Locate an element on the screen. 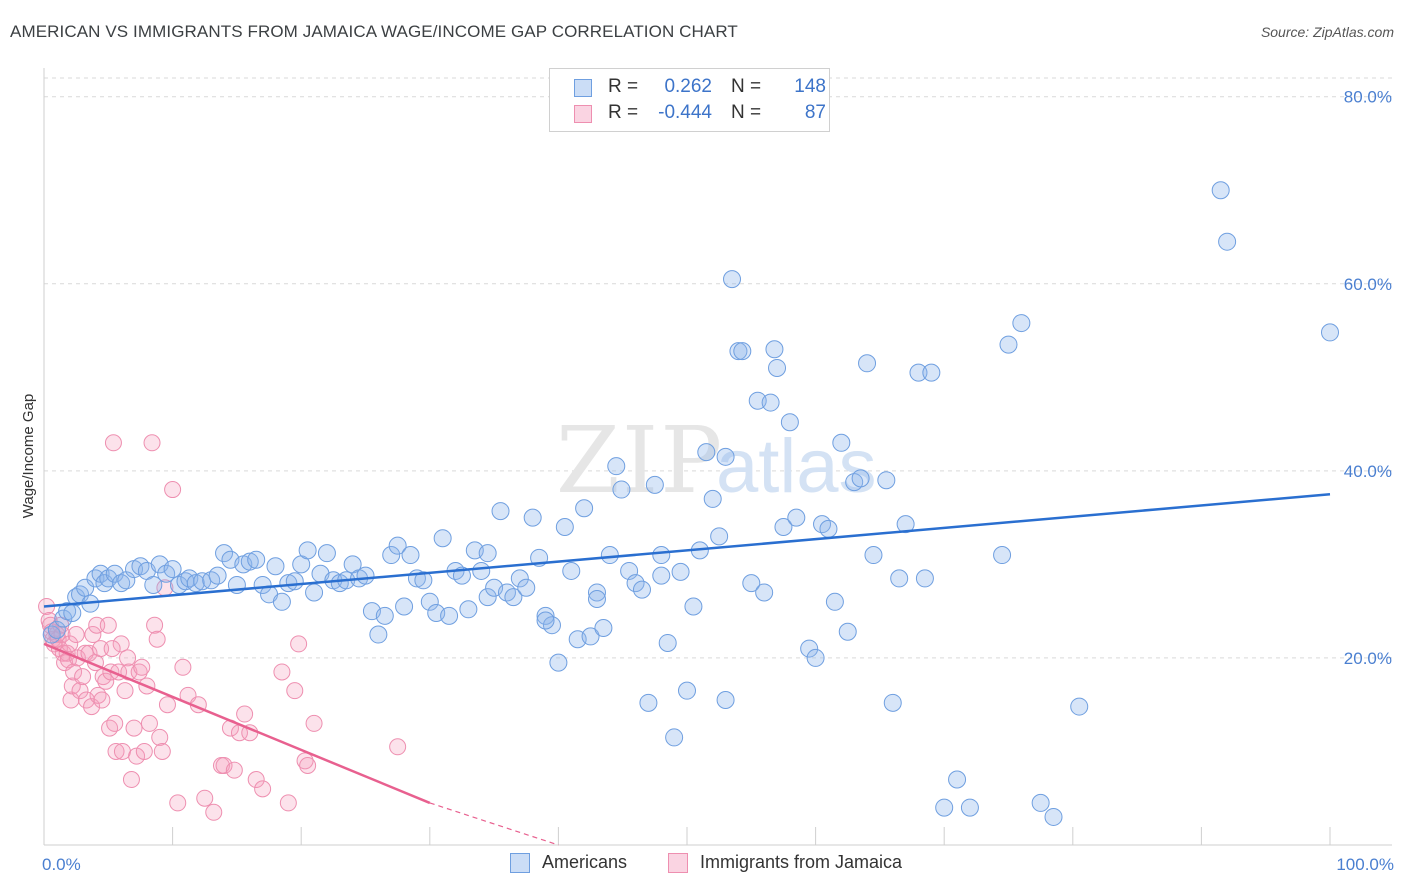  legend-n-label: N = is located at coordinates (746, 112).